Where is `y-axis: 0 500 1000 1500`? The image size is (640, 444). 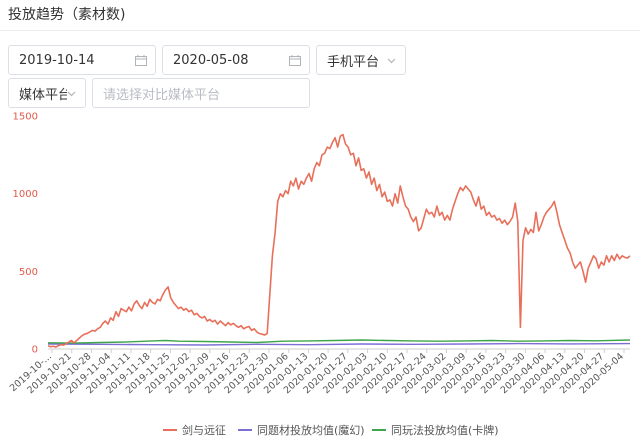
y-axis: 0 500 1000 1500 is located at coordinates (25, 234).